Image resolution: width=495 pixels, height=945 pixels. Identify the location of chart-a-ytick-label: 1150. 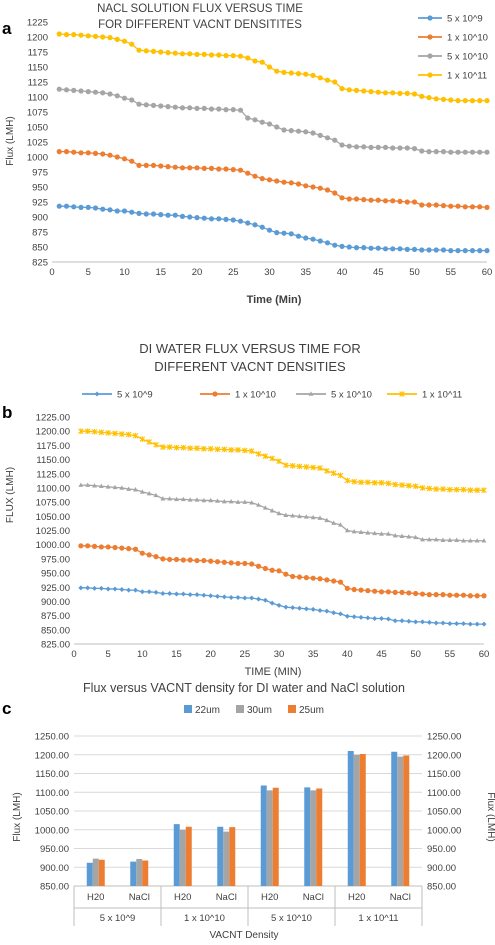
(38, 68).